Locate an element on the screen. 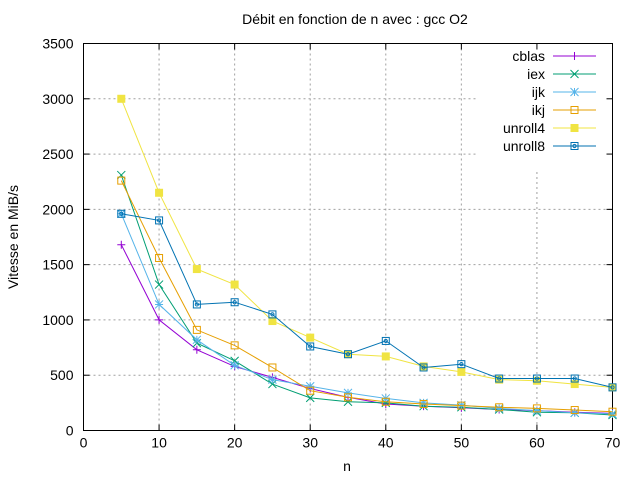  y-tick-label: 2500 is located at coordinates (57, 154).